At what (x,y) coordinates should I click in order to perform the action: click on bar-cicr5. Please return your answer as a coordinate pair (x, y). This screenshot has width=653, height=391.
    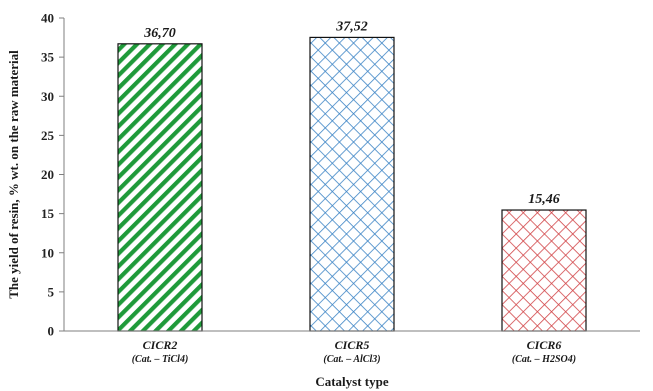
    Looking at the image, I should click on (352, 184).